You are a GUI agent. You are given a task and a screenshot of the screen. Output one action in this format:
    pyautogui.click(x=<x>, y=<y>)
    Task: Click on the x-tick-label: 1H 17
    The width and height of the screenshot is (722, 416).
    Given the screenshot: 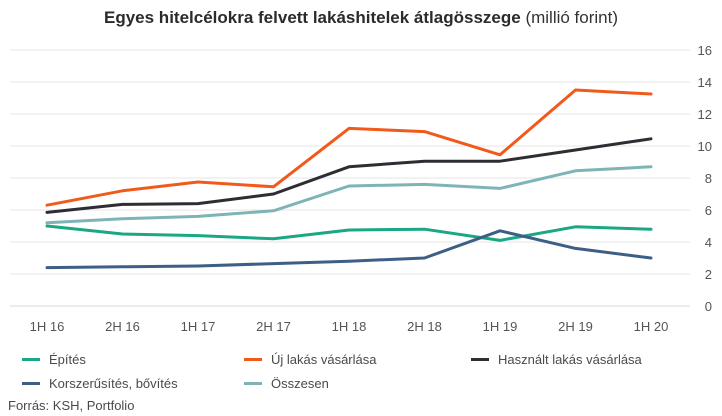 What is the action you would take?
    pyautogui.click(x=198, y=326)
    